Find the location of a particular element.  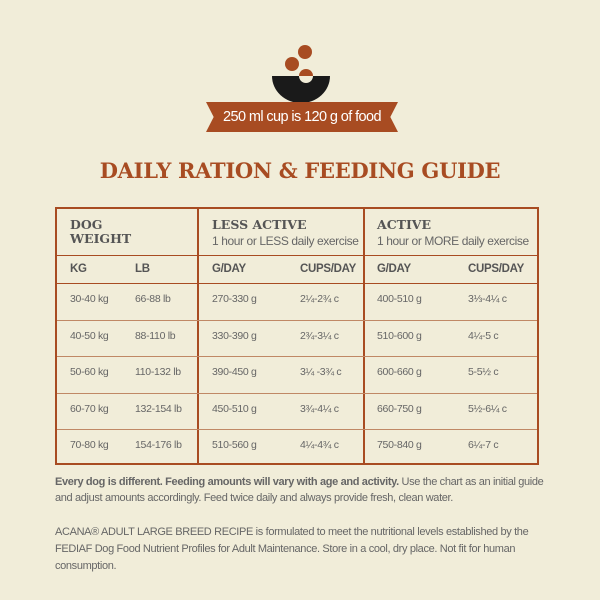

table-cell: 6¼-7 c is located at coordinates (483, 445).